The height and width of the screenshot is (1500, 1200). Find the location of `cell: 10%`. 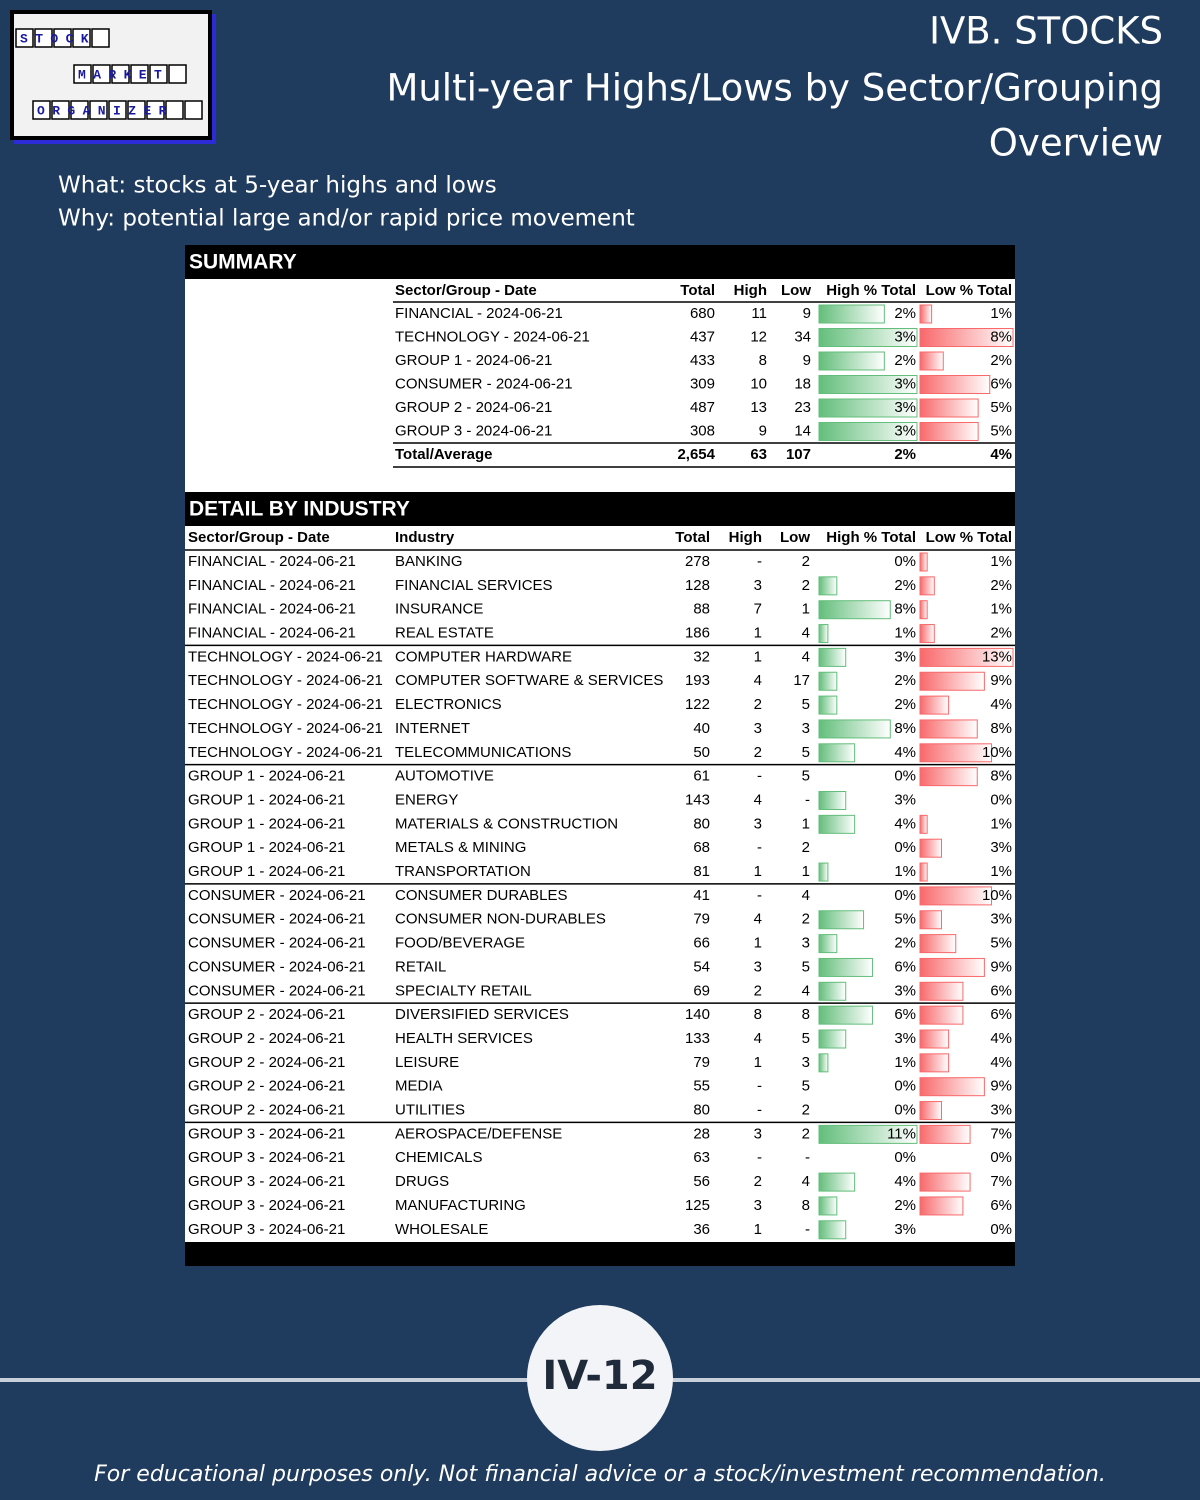

cell: 10% is located at coordinates (997, 895).